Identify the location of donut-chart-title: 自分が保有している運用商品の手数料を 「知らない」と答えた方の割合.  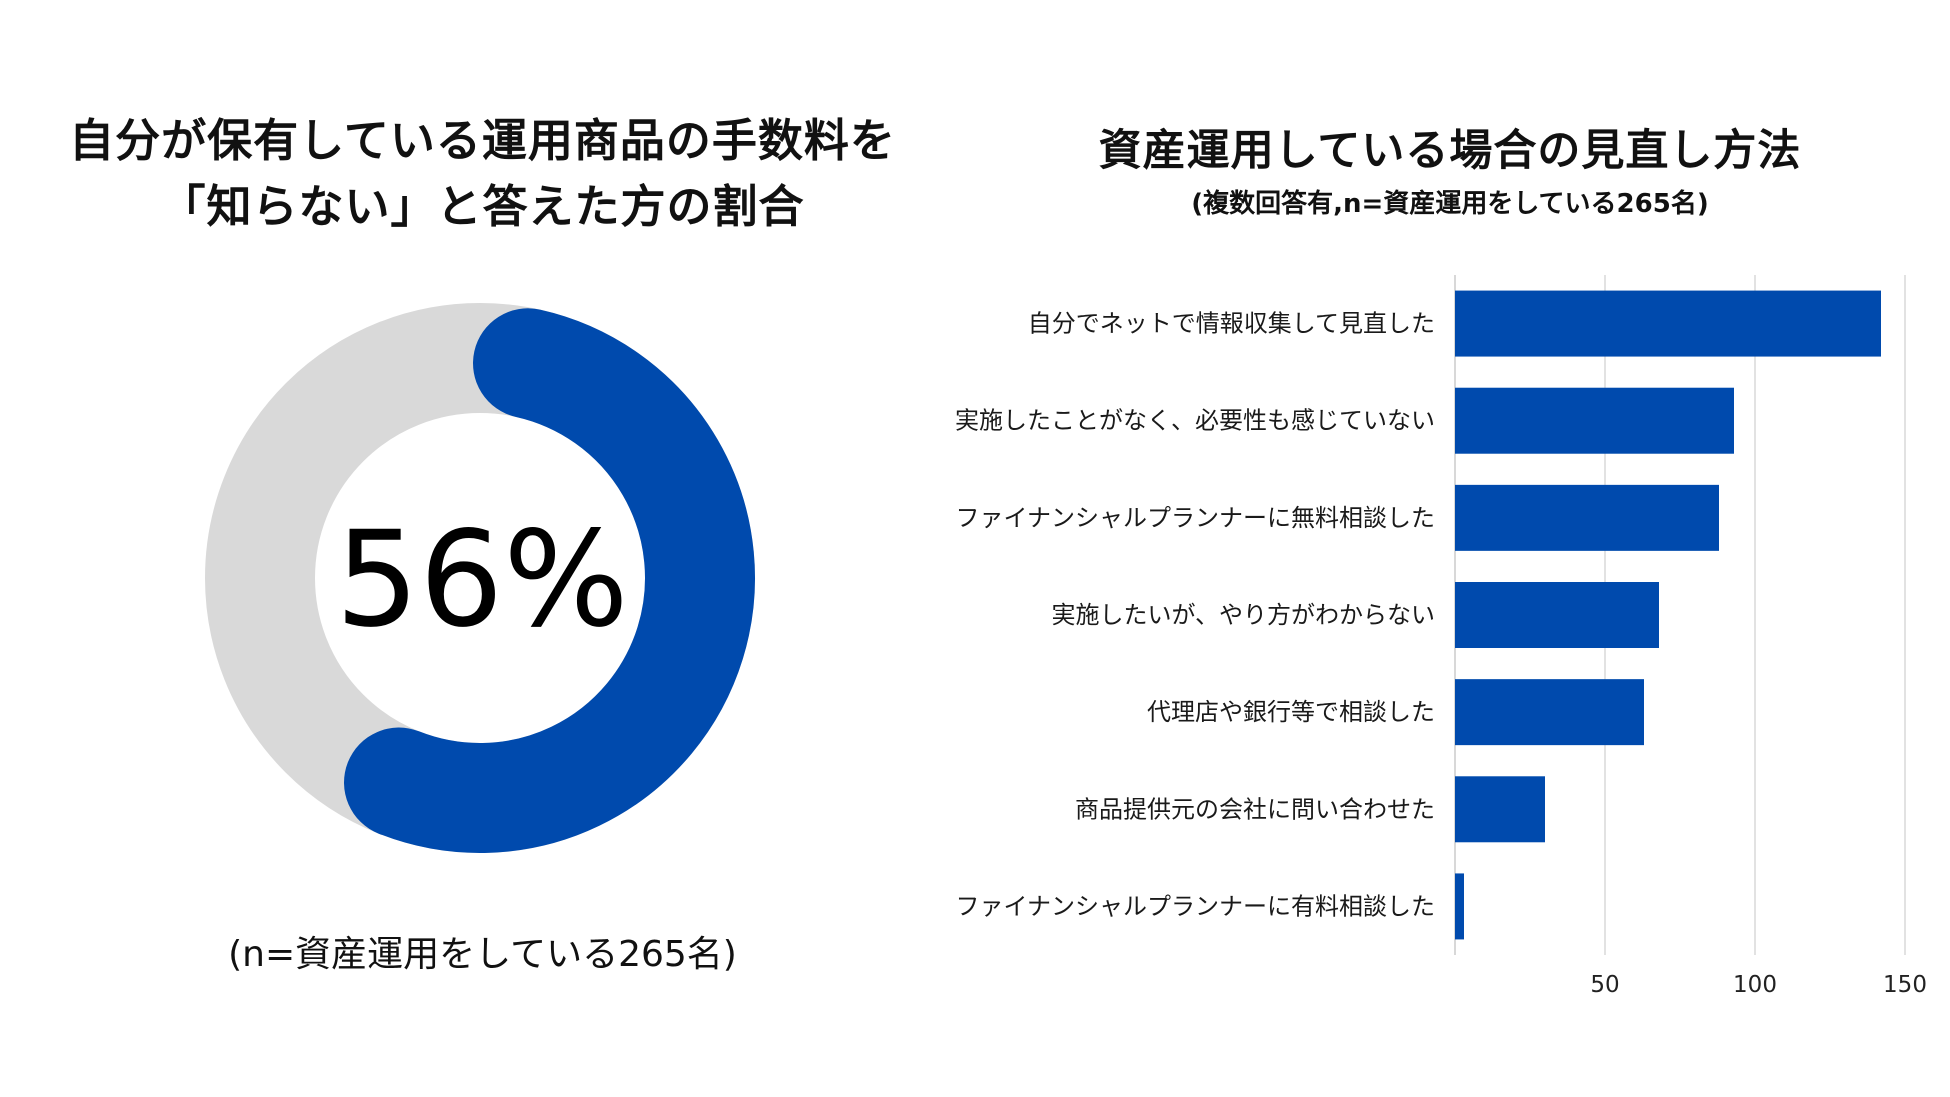
(482, 174).